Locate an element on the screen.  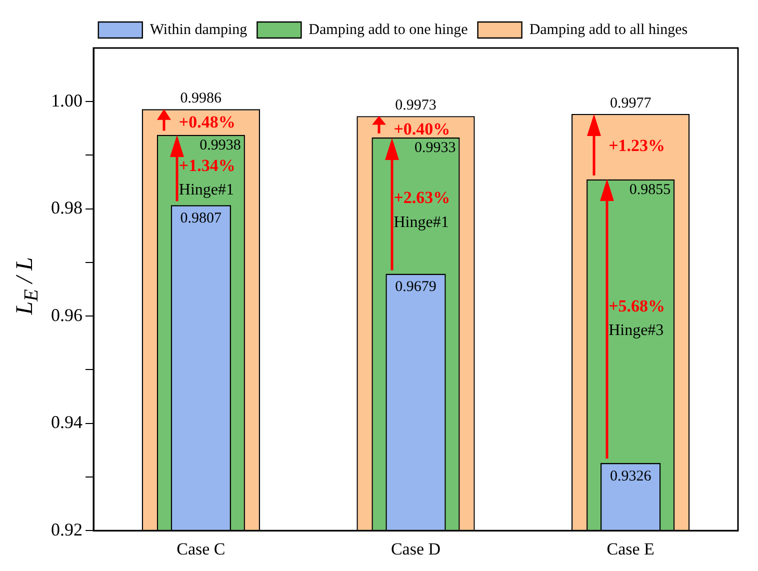
data-label: 0.9326 is located at coordinates (631, 476).